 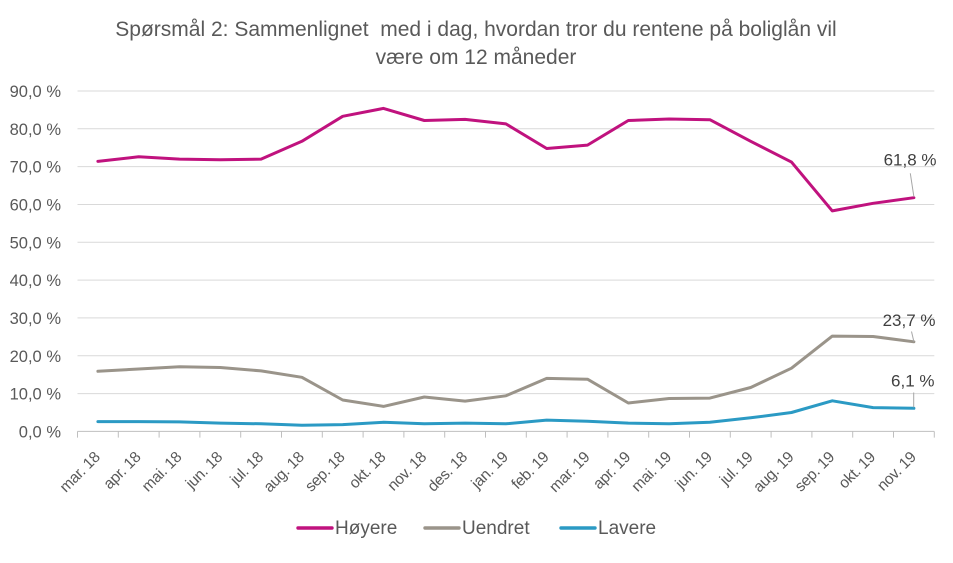 I want to click on svg-text: 40,0 %, so click(x=36, y=281).